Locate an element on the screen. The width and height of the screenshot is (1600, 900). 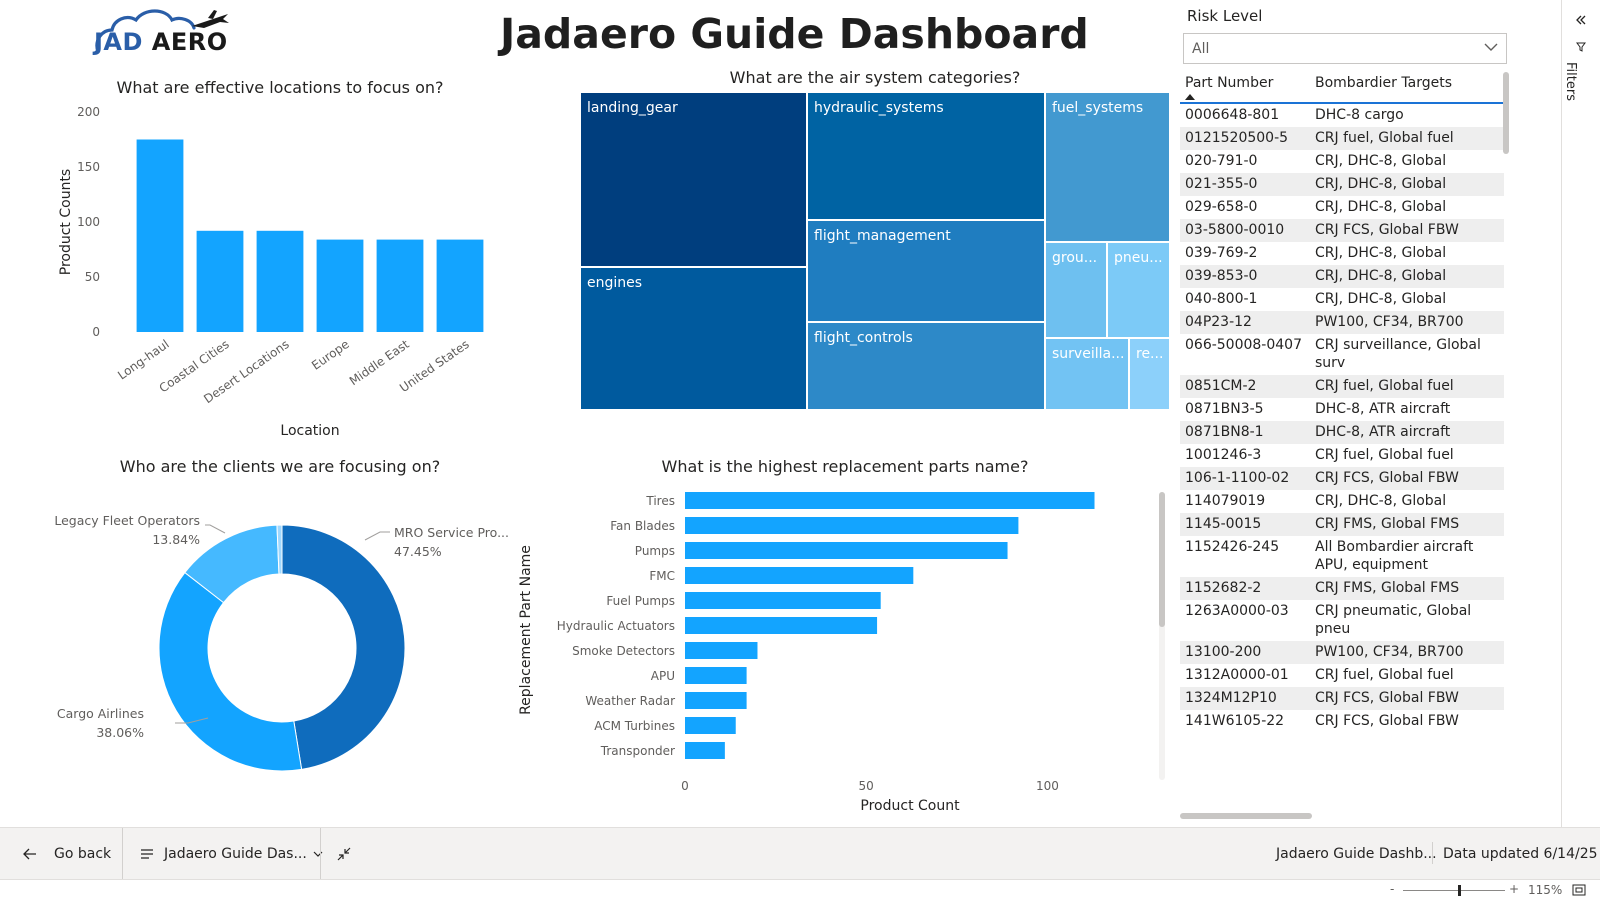
cell-part-number: 13100-200 is located at coordinates (1223, 652).